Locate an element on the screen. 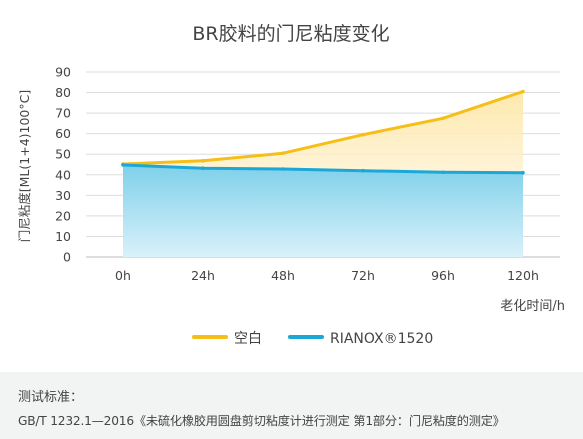 This screenshot has height=439, width=583. legend-label-rianox: RIANOX®1520 is located at coordinates (381, 339).